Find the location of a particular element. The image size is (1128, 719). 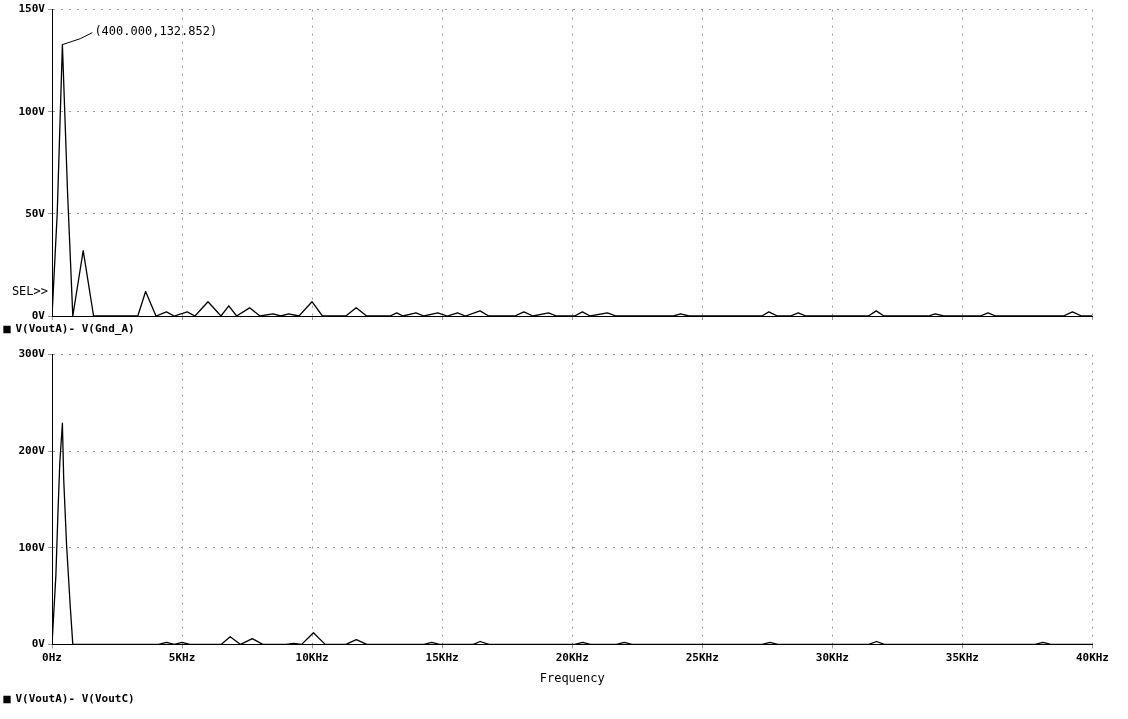

x-tick-label: 30KHz is located at coordinates (832, 657).